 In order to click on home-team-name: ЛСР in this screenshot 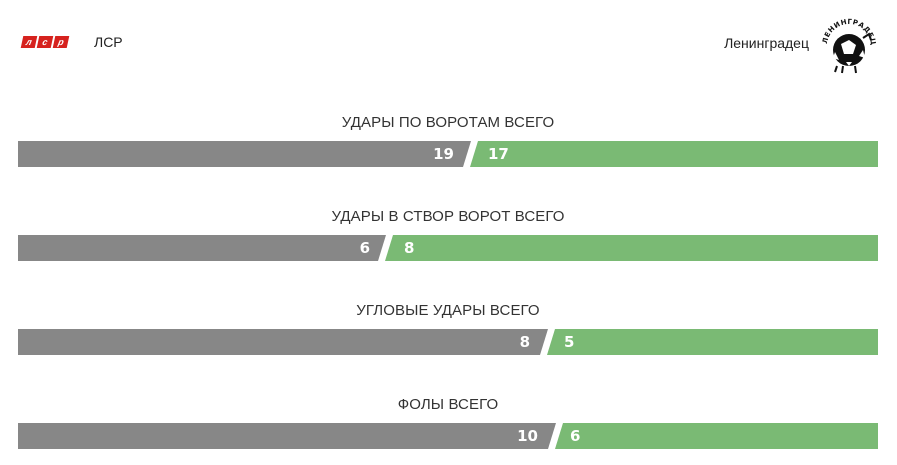, I will do `click(108, 42)`.